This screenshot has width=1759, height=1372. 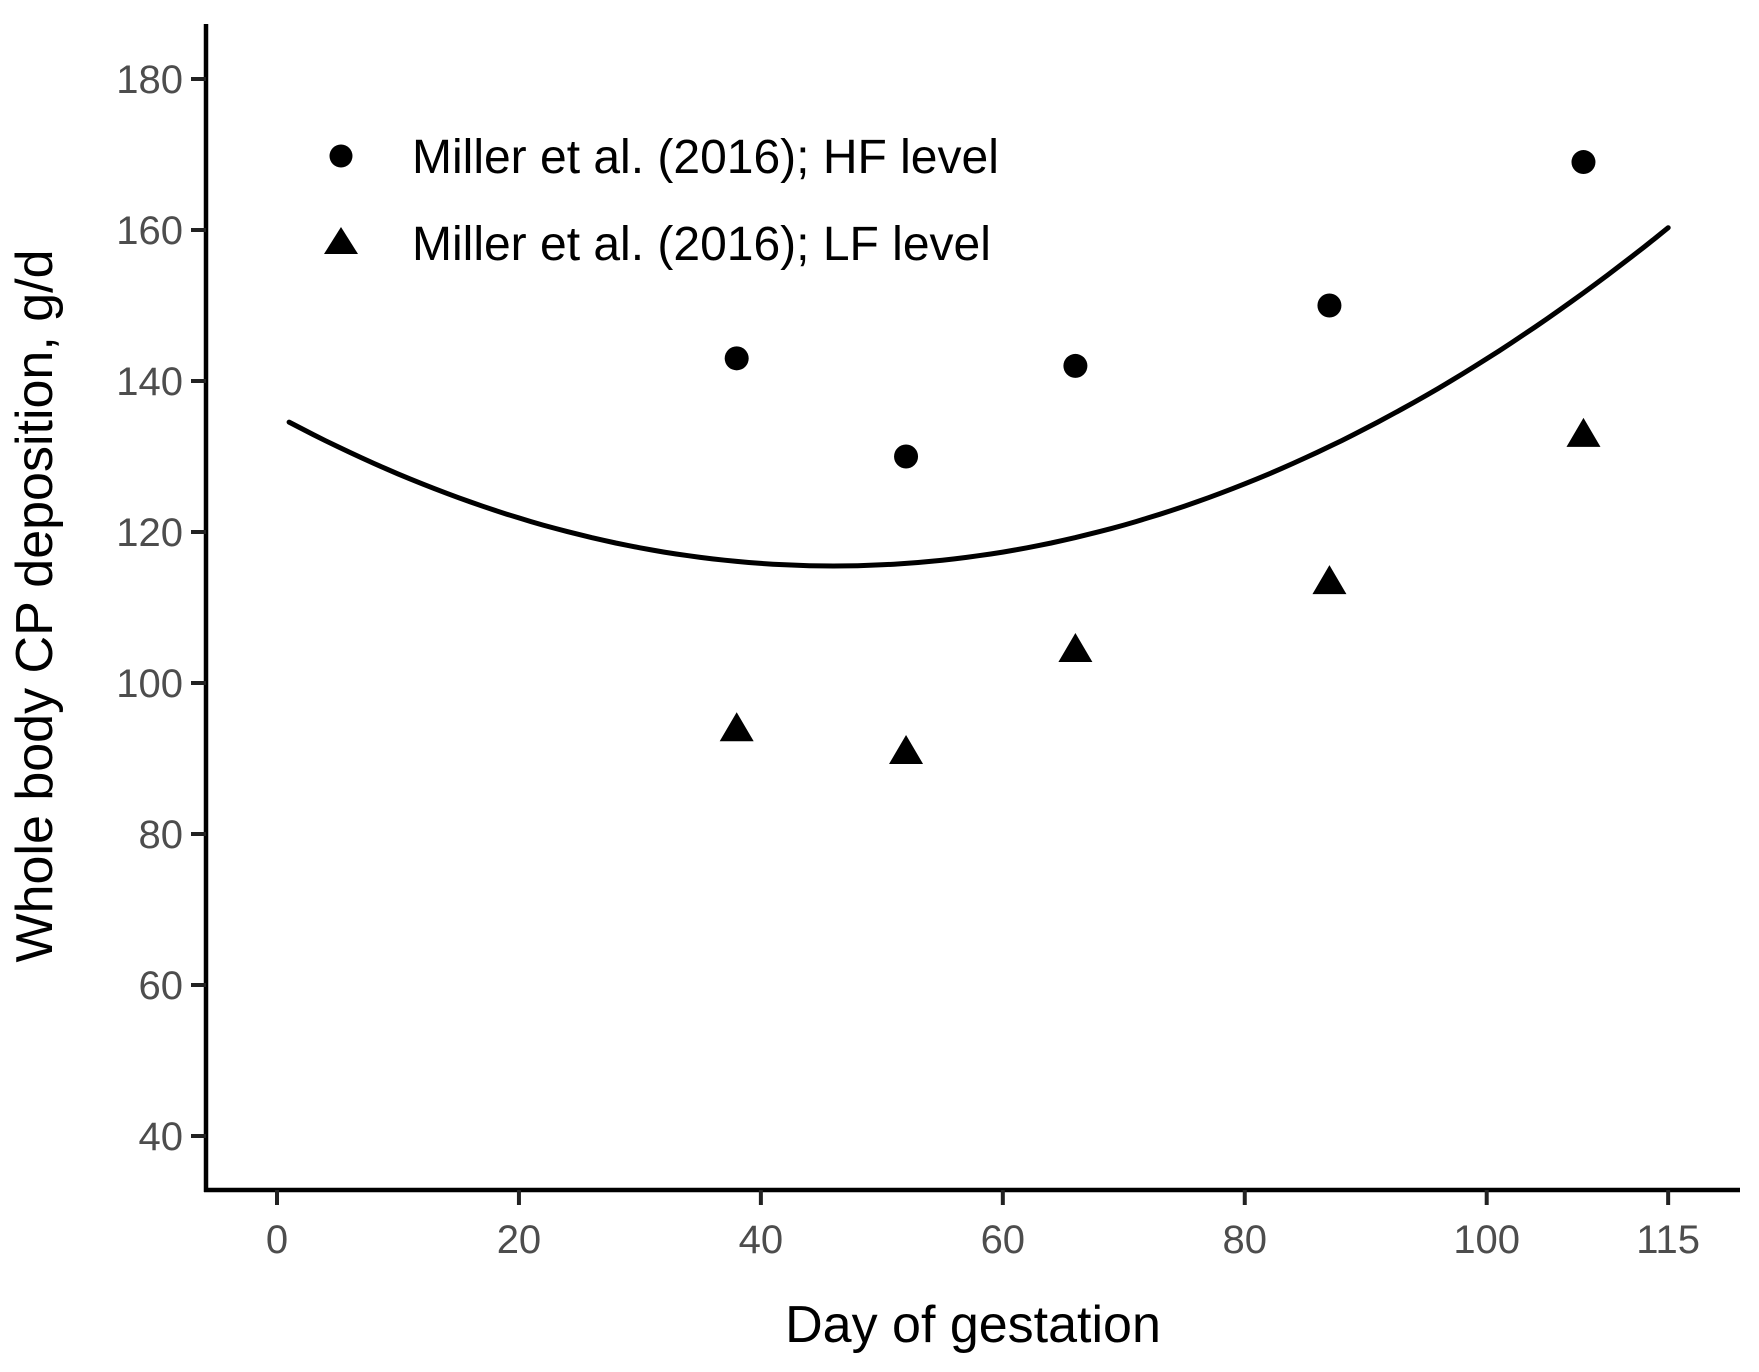 I want to click on legend-label-lf: Miller et al. (2016); LF level, so click(x=701, y=244).